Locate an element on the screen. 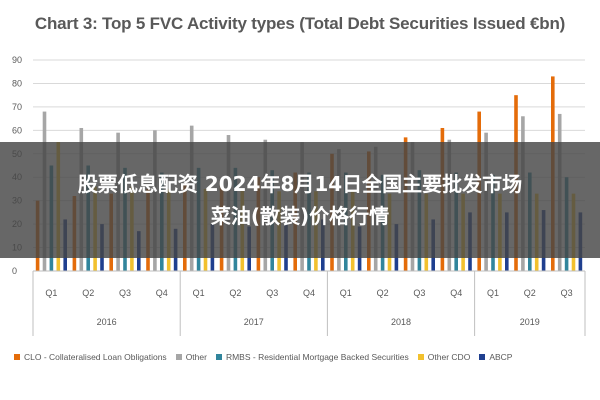  x-group-label: 2016 is located at coordinates (107, 322).